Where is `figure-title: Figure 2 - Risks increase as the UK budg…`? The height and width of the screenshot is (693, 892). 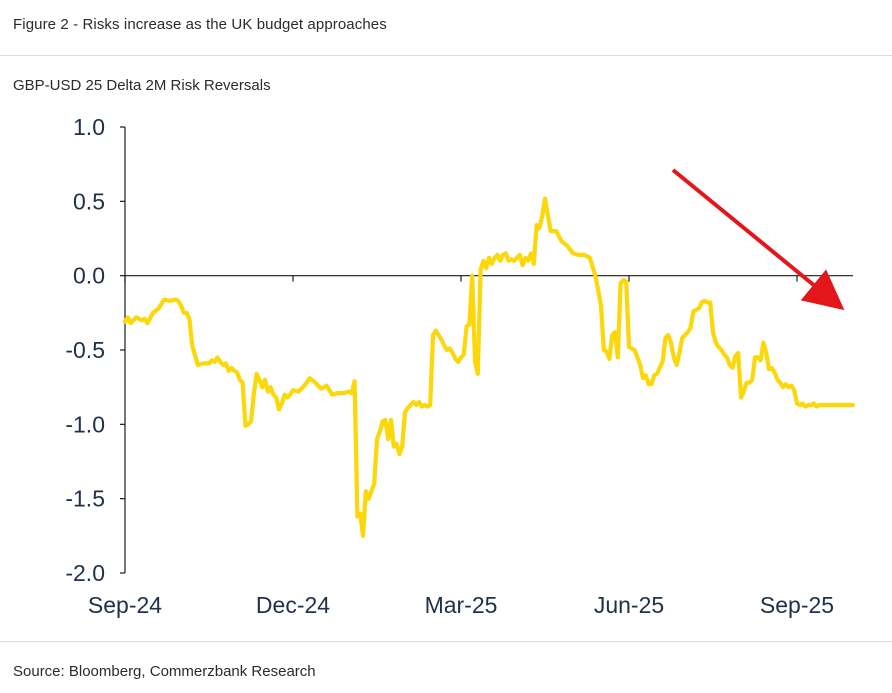 figure-title: Figure 2 - Risks increase as the UK budg… is located at coordinates (200, 24).